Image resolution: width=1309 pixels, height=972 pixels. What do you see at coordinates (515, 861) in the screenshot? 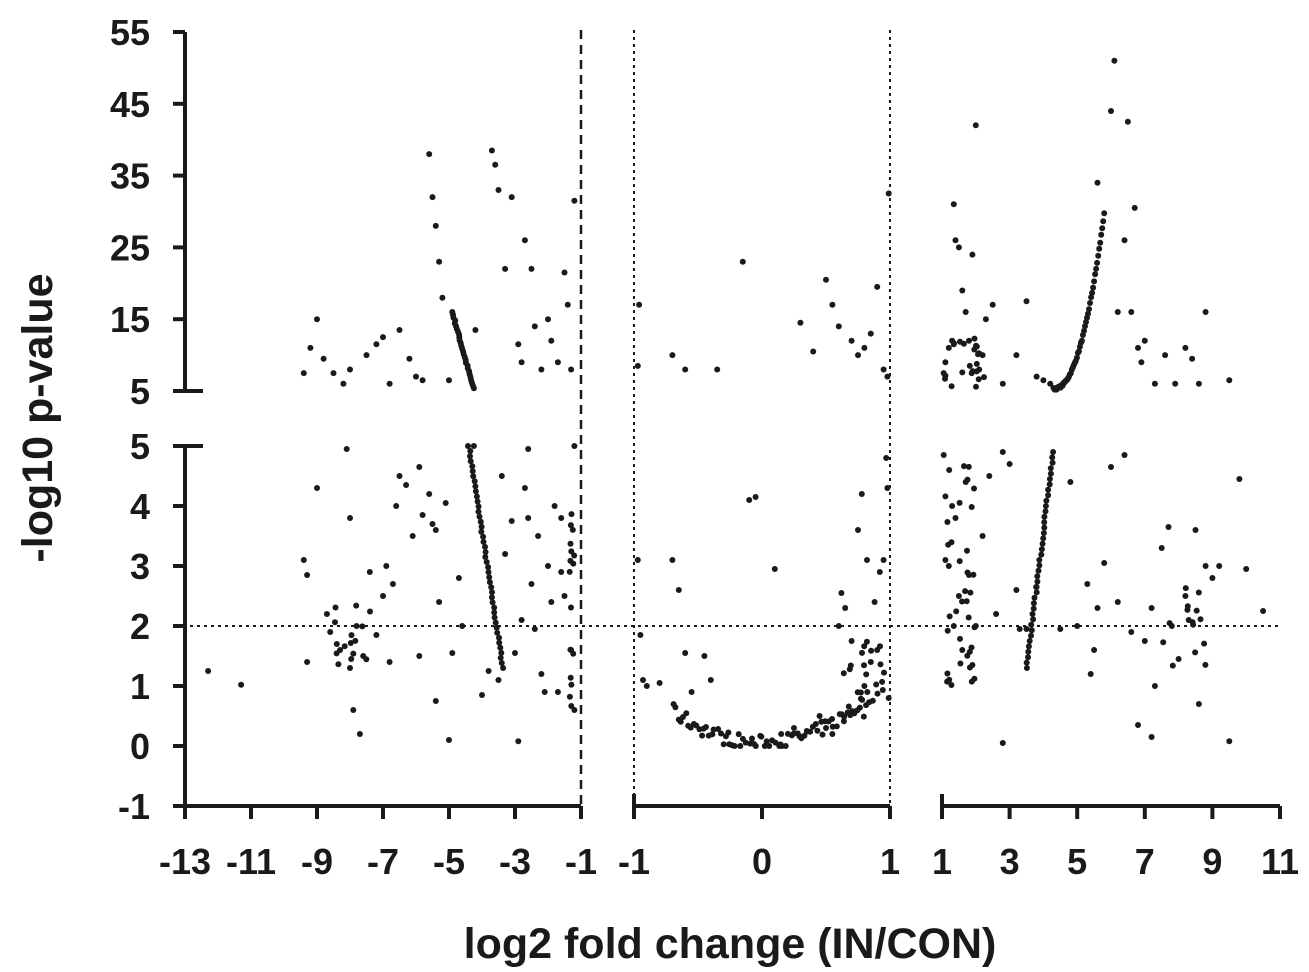
I see `x-tick-label: -3` at bounding box center [515, 861].